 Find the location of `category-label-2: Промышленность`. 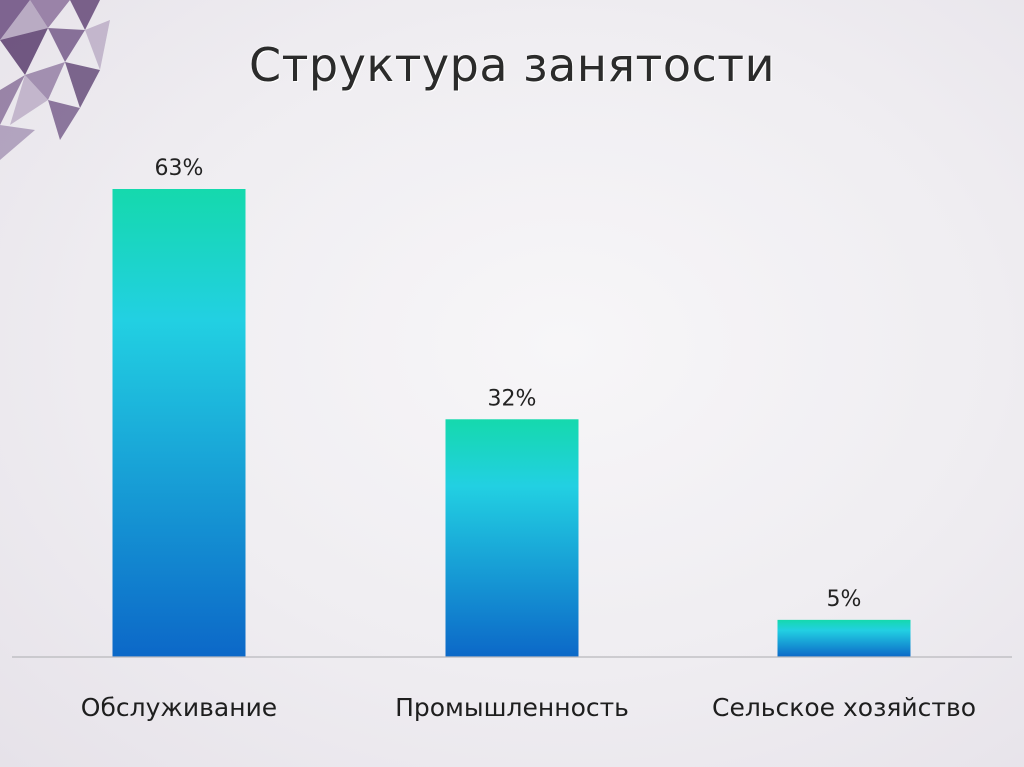

category-label-2: Промышленность is located at coordinates (512, 707).